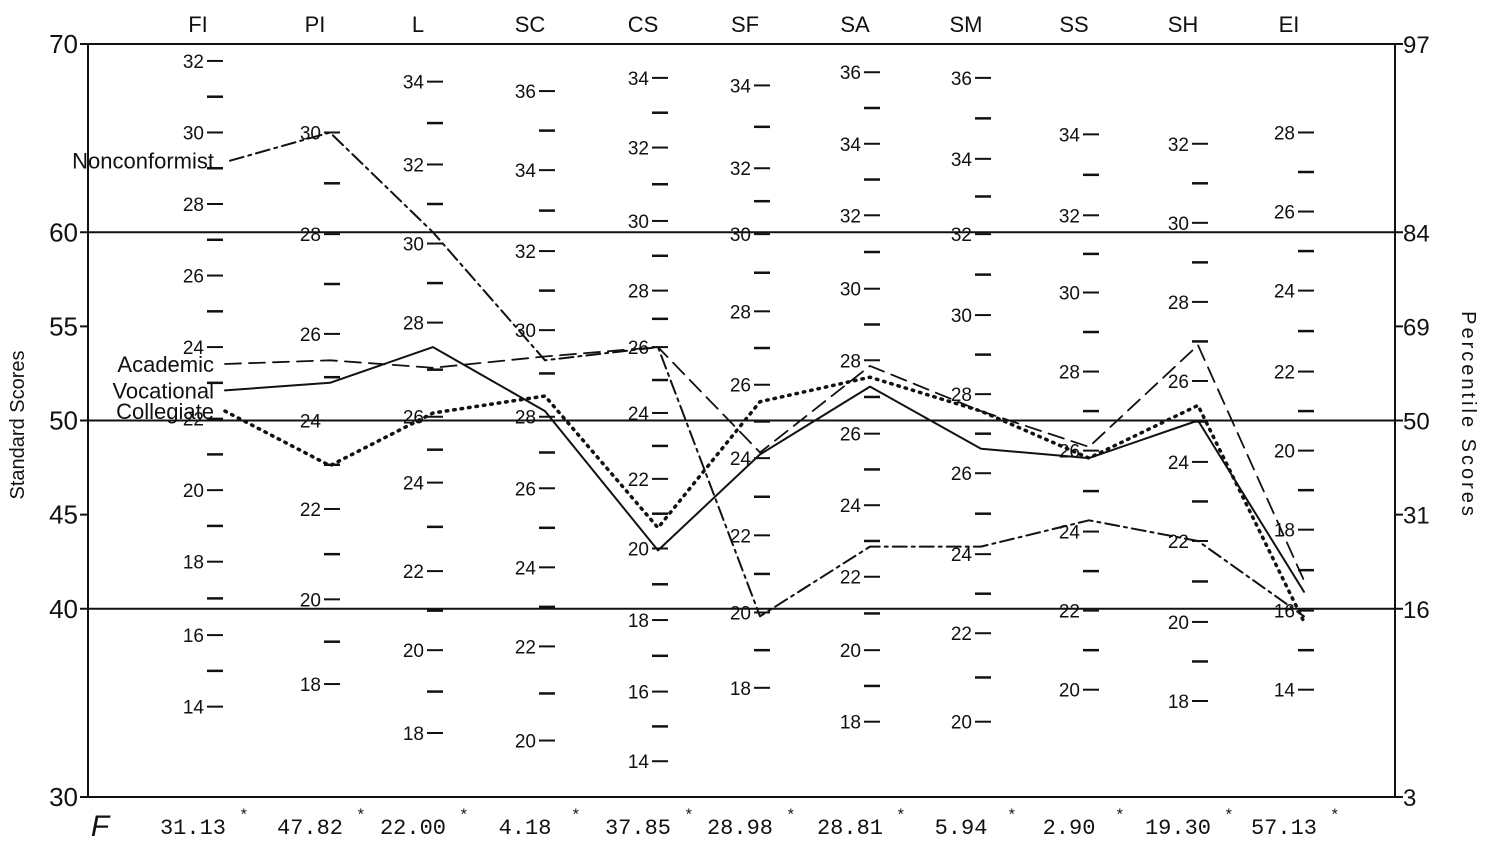 This screenshot has width=1492, height=845. I want to click on left-axis: 30 40 45 50 55 60 70, so click(68, 420).